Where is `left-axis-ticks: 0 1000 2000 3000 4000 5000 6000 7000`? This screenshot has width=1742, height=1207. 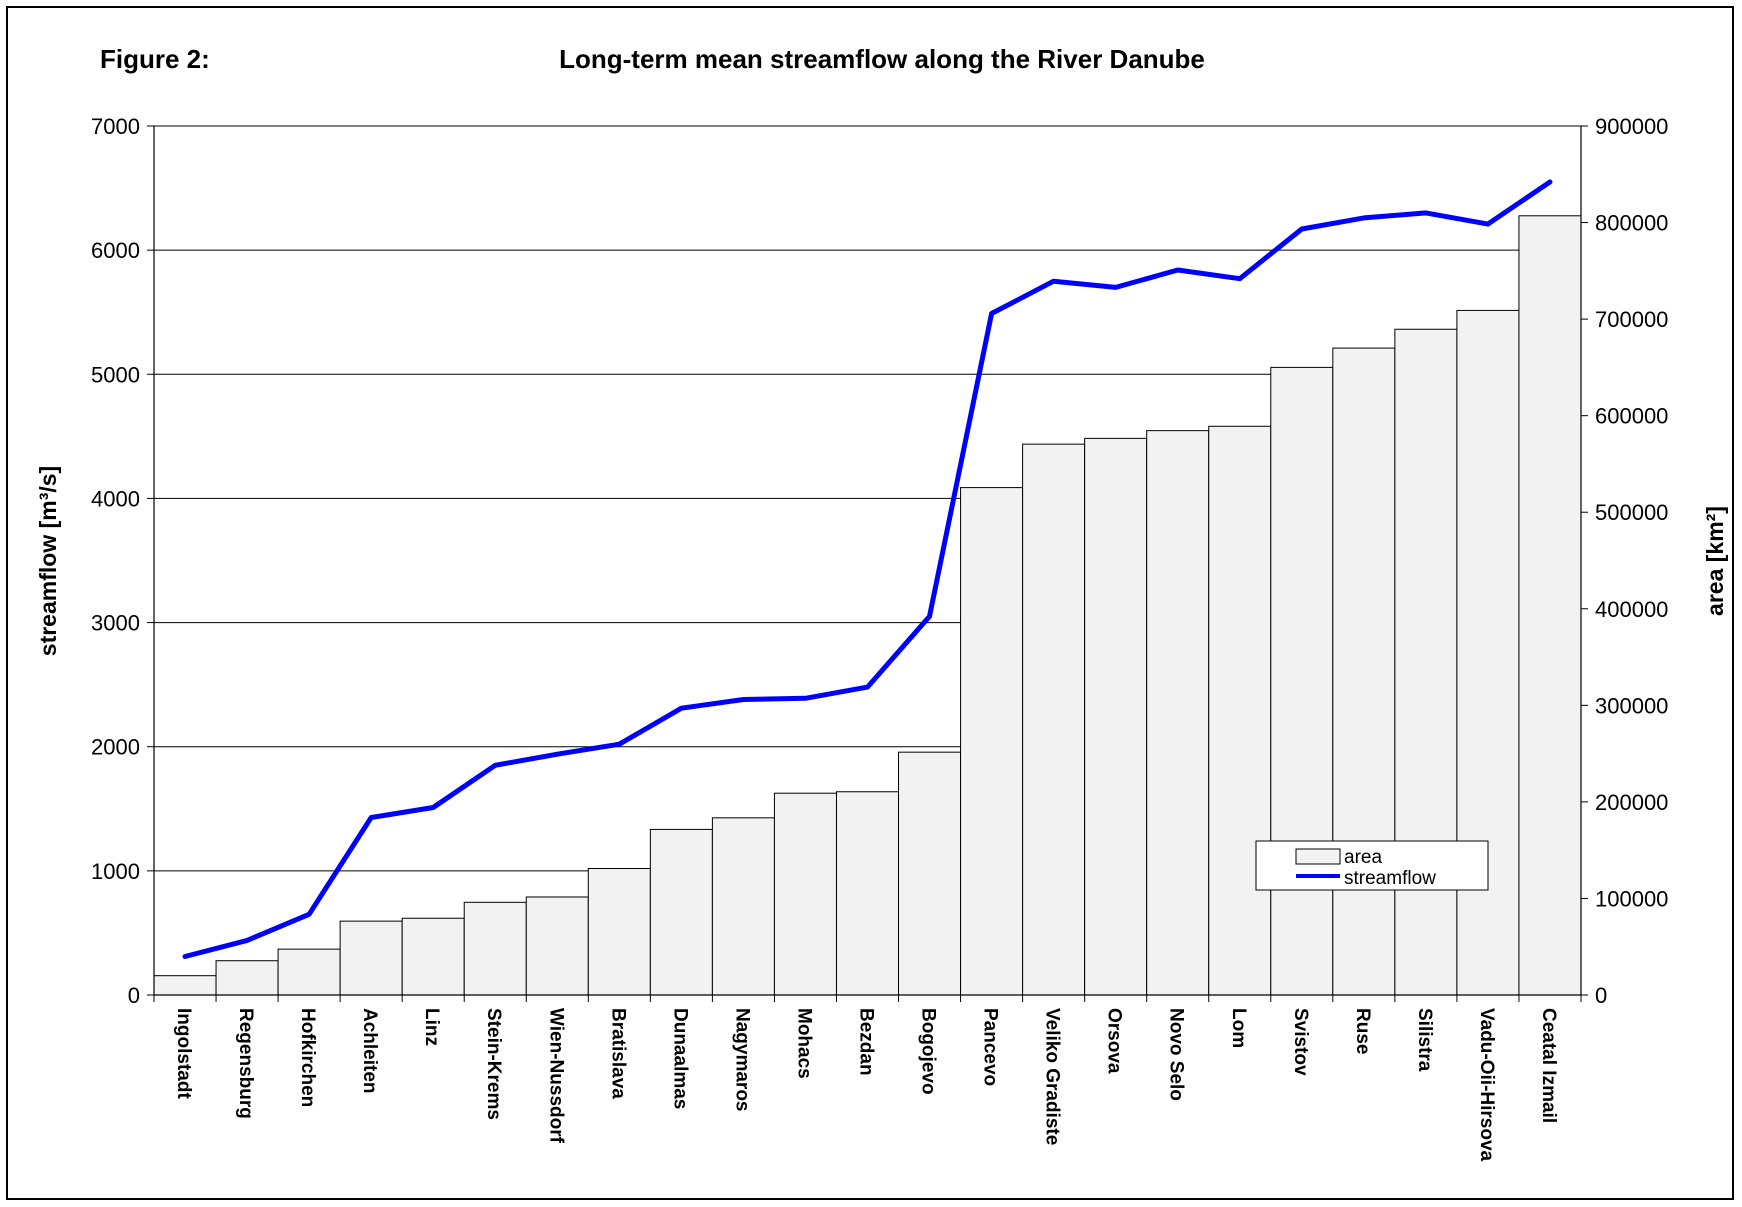
left-axis-ticks: 0 1000 2000 3000 4000 5000 6000 7000 is located at coordinates (122, 561).